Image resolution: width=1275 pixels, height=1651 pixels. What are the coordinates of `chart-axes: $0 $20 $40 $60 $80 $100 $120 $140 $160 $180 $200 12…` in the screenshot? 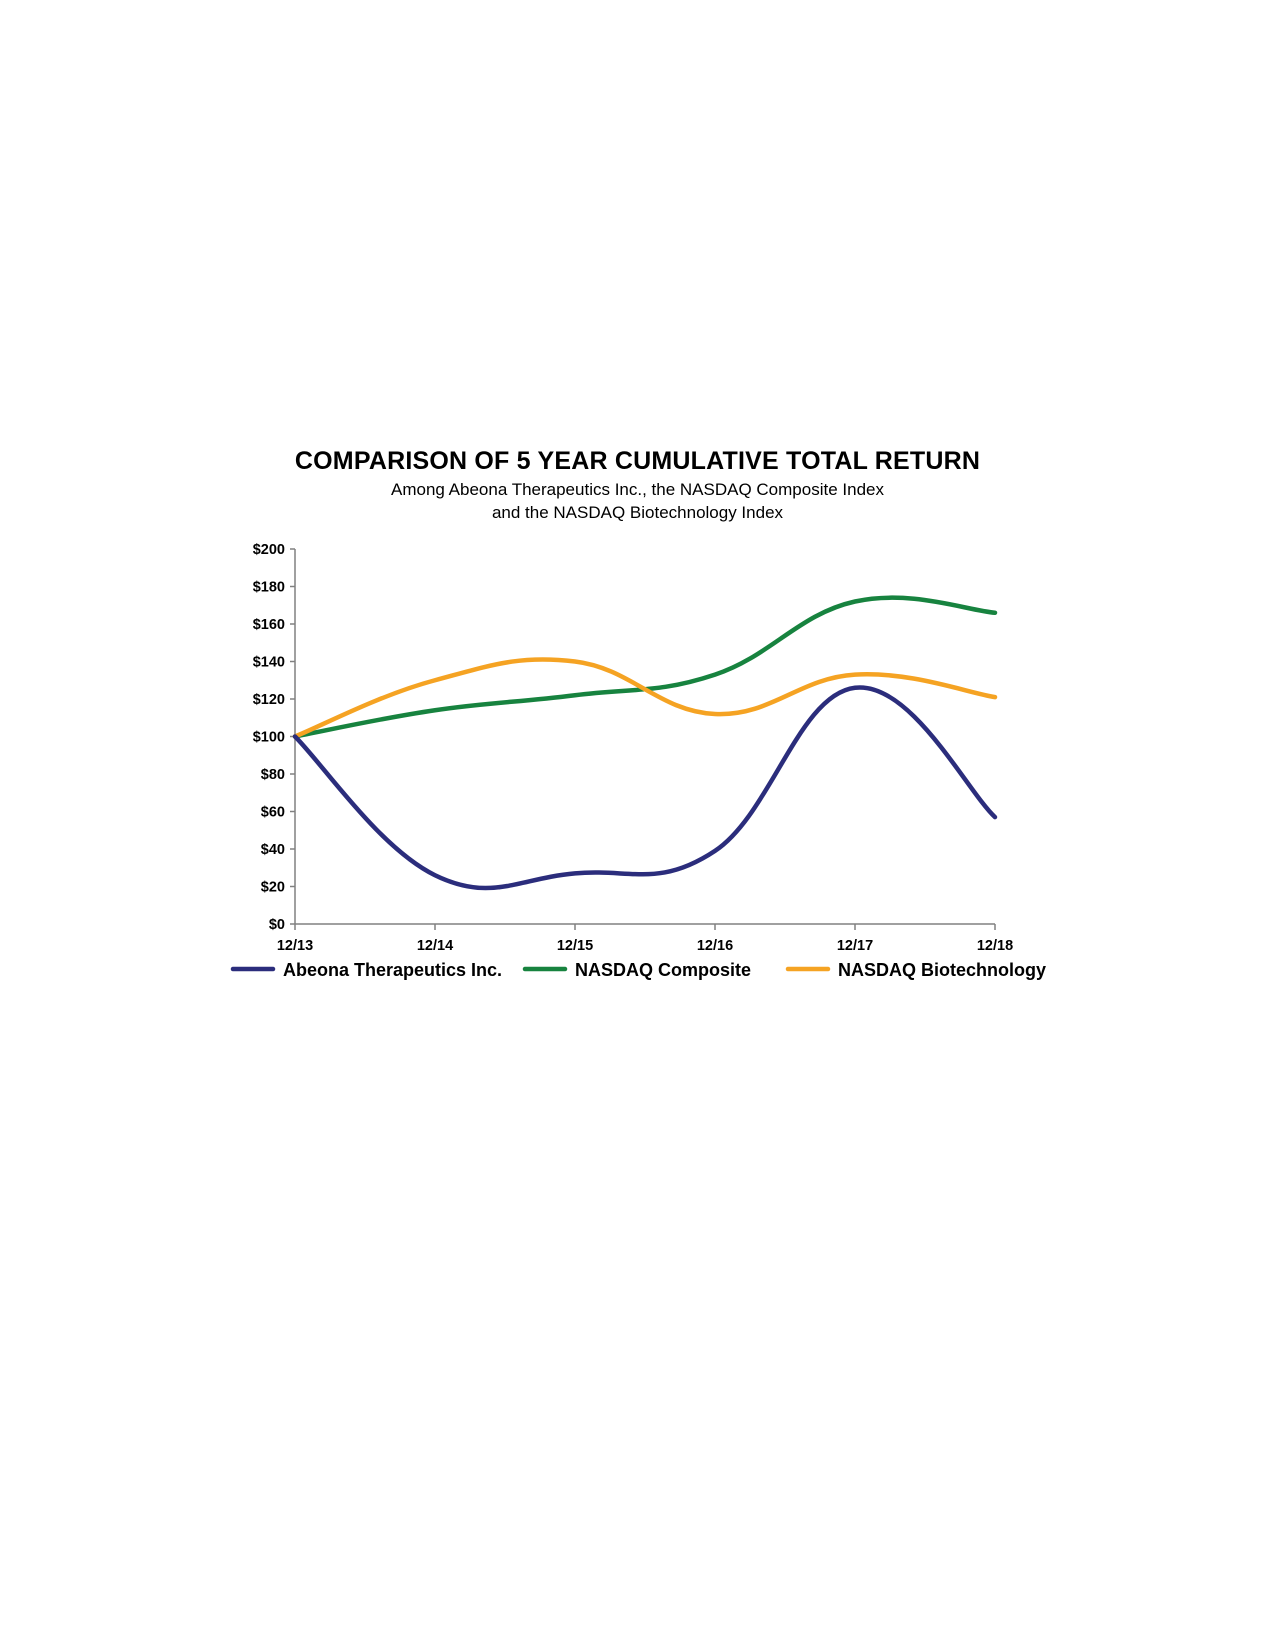 It's located at (633, 748).